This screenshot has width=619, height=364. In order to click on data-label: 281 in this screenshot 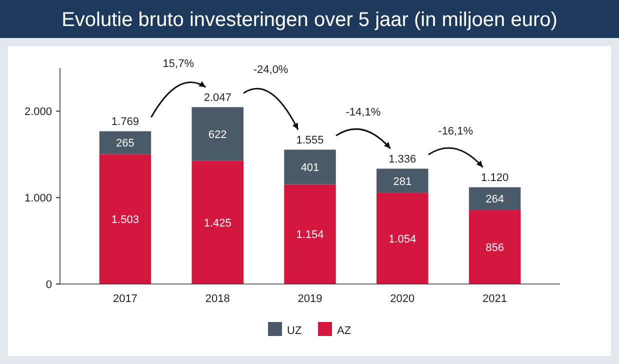, I will do `click(402, 182)`.